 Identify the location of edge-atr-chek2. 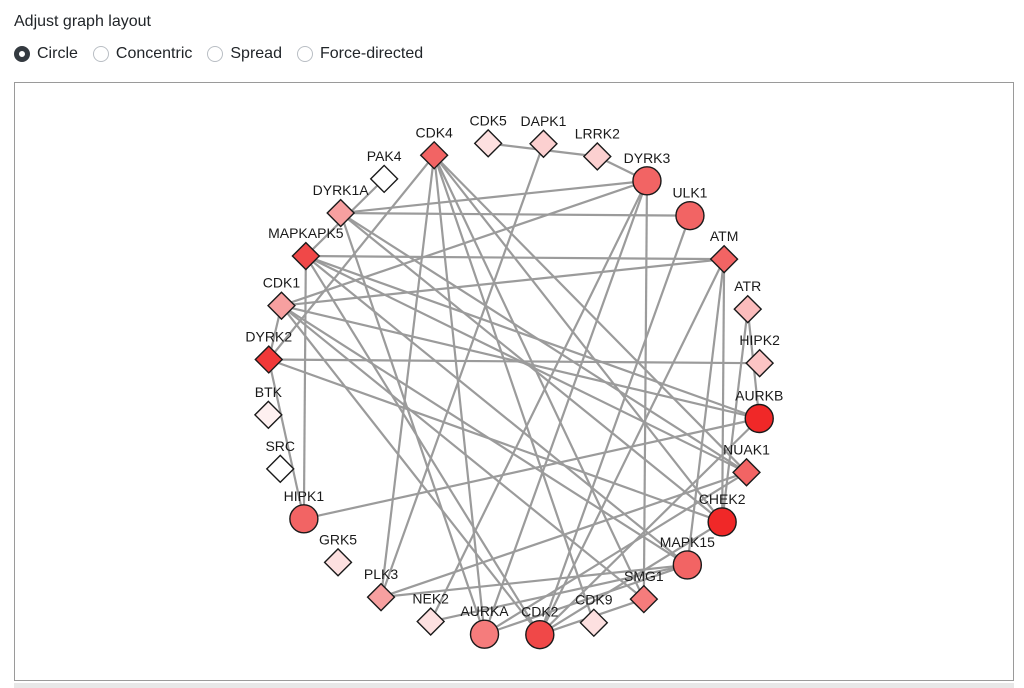
(735, 416).